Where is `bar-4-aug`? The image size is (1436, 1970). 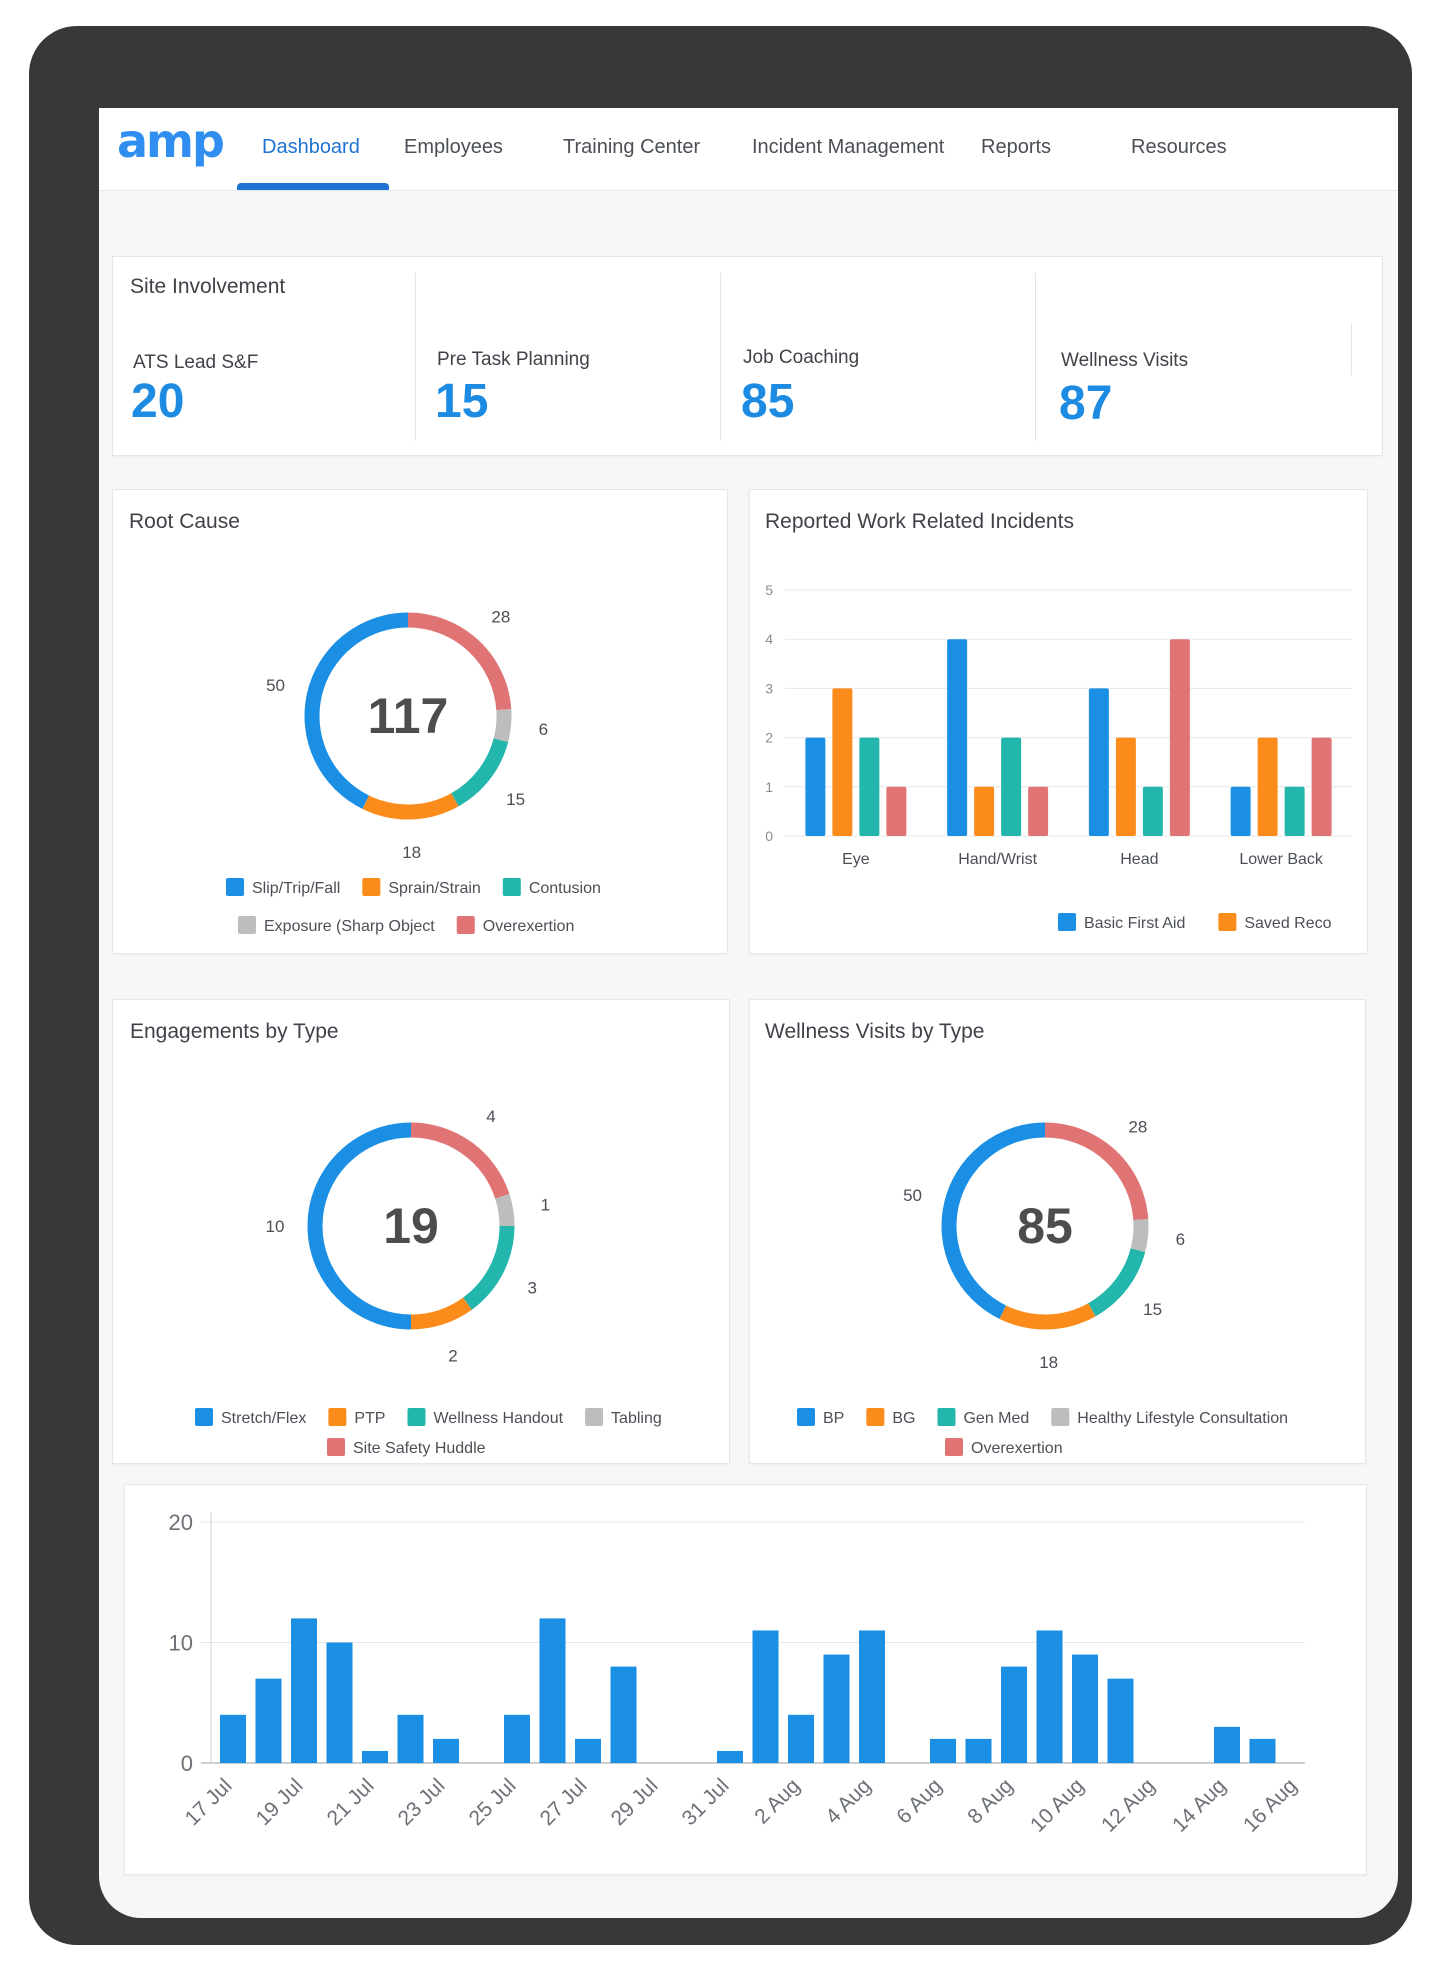
bar-4-aug is located at coordinates (872, 1696).